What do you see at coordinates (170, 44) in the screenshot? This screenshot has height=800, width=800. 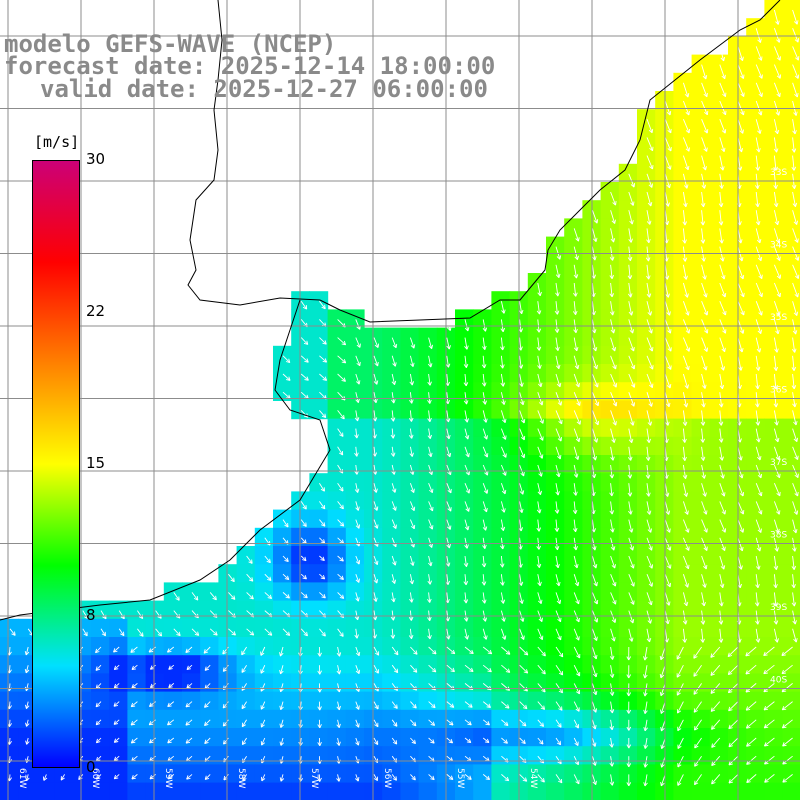 I see `model-title: modelo GEFS-WAVE (NCEP)` at bounding box center [170, 44].